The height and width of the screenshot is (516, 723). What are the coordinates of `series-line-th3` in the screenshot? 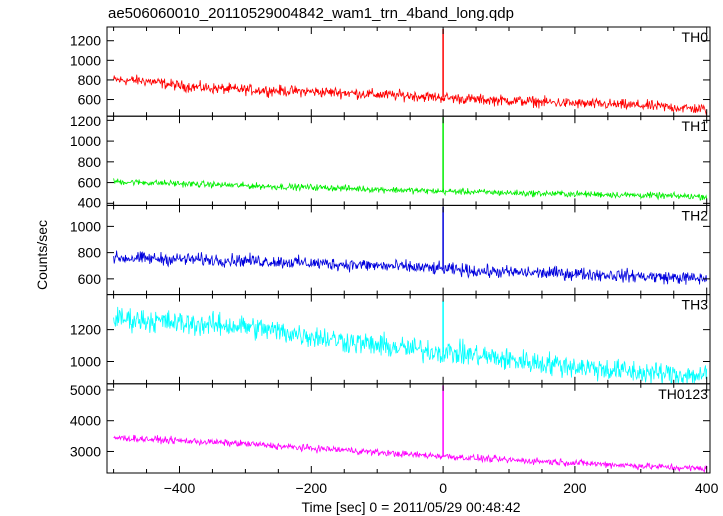 It's located at (410, 345).